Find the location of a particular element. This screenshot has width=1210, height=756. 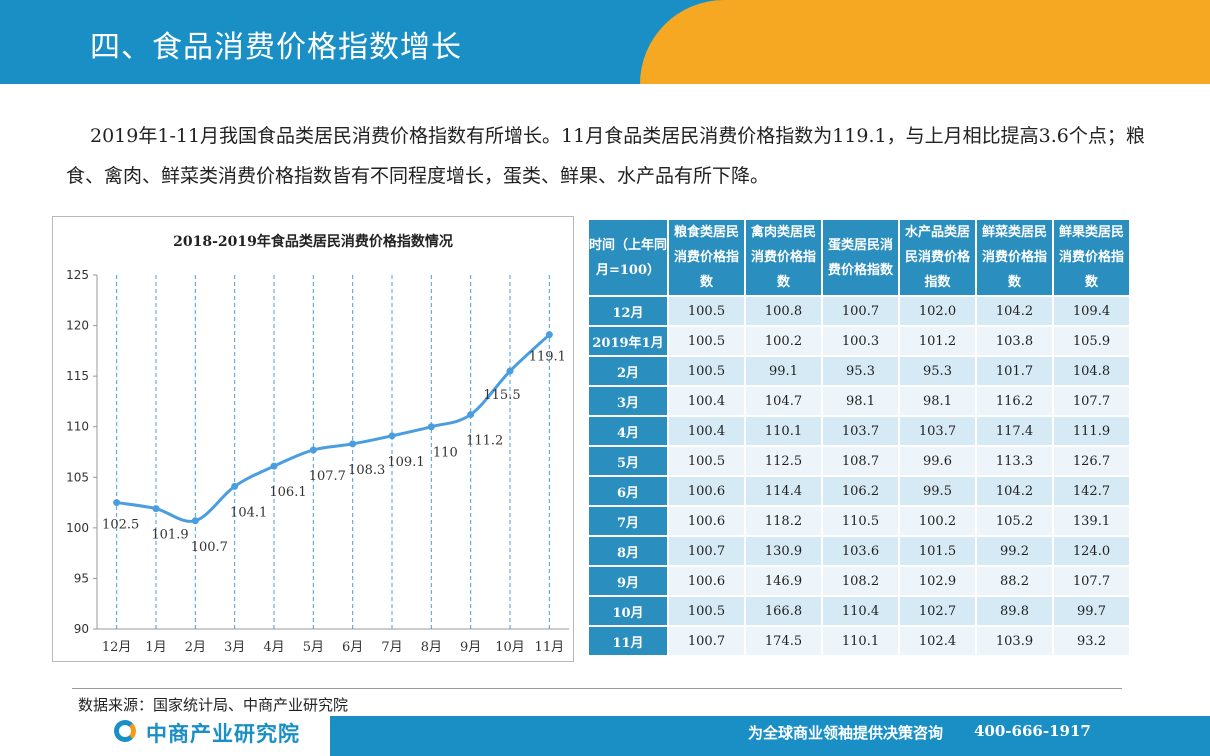

table-cell: 109.4 is located at coordinates (1091, 311).